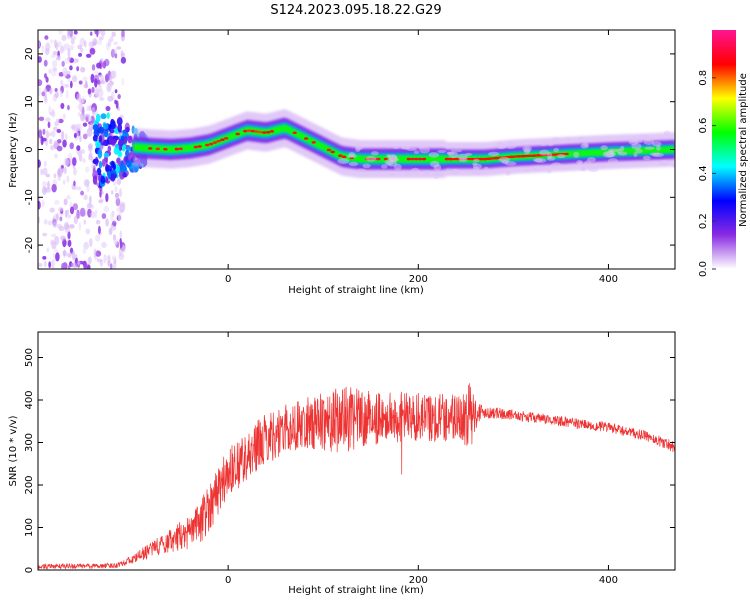 This screenshot has height=600, width=750. What do you see at coordinates (29, 442) in the screenshot?
I see `snr-ytick-label: 300` at bounding box center [29, 442].